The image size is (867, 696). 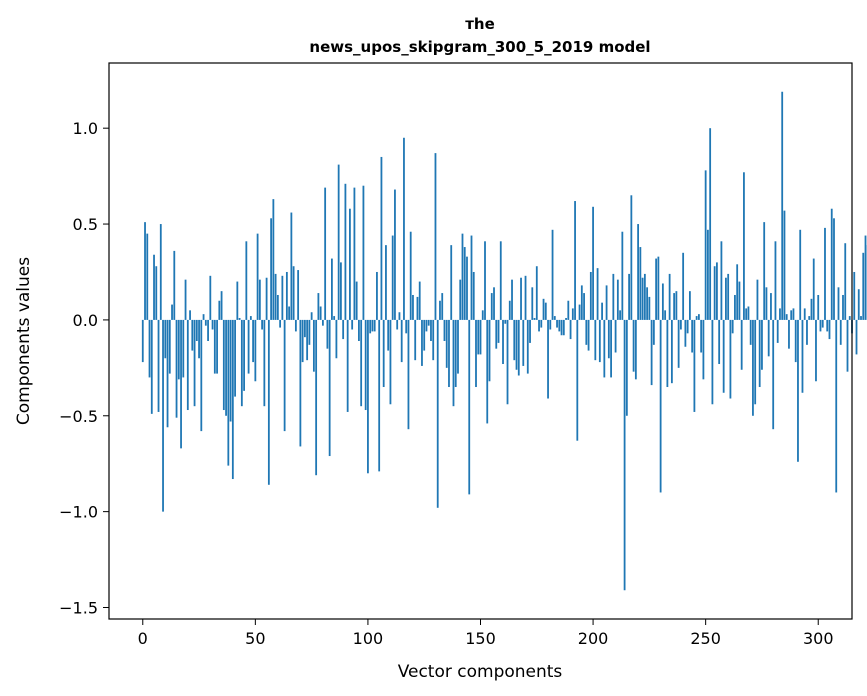 What do you see at coordinates (480, 24) in the screenshot?
I see `chart-title-line-1: тhe` at bounding box center [480, 24].